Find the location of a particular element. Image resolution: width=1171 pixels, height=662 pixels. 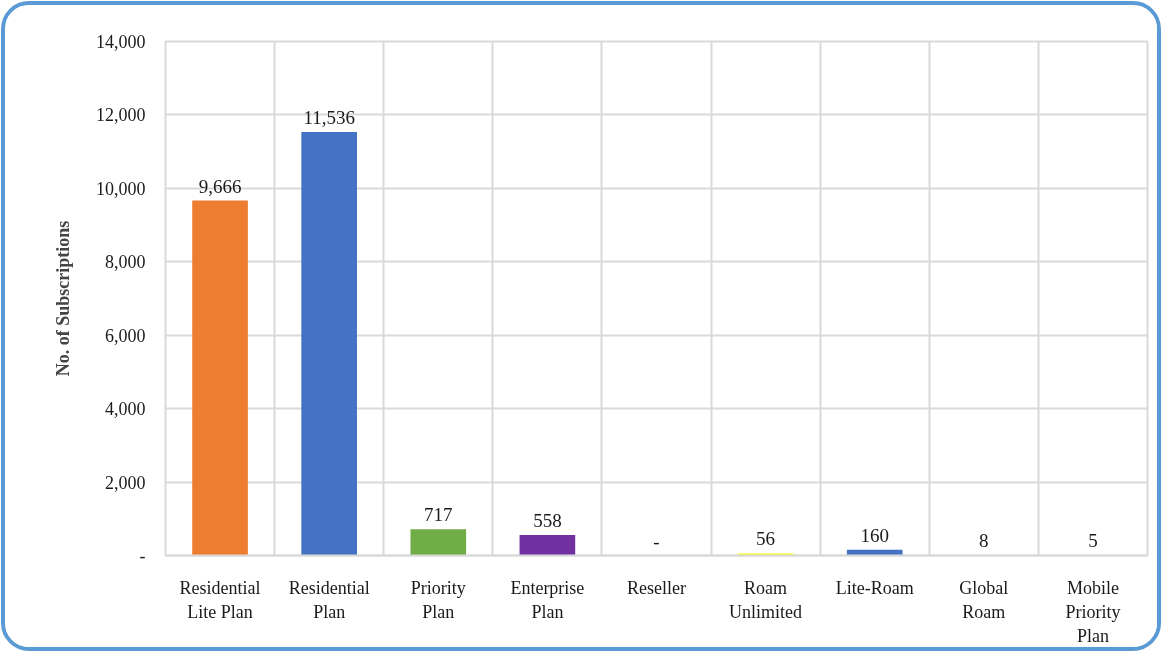

data-label: 9,666 is located at coordinates (220, 186).